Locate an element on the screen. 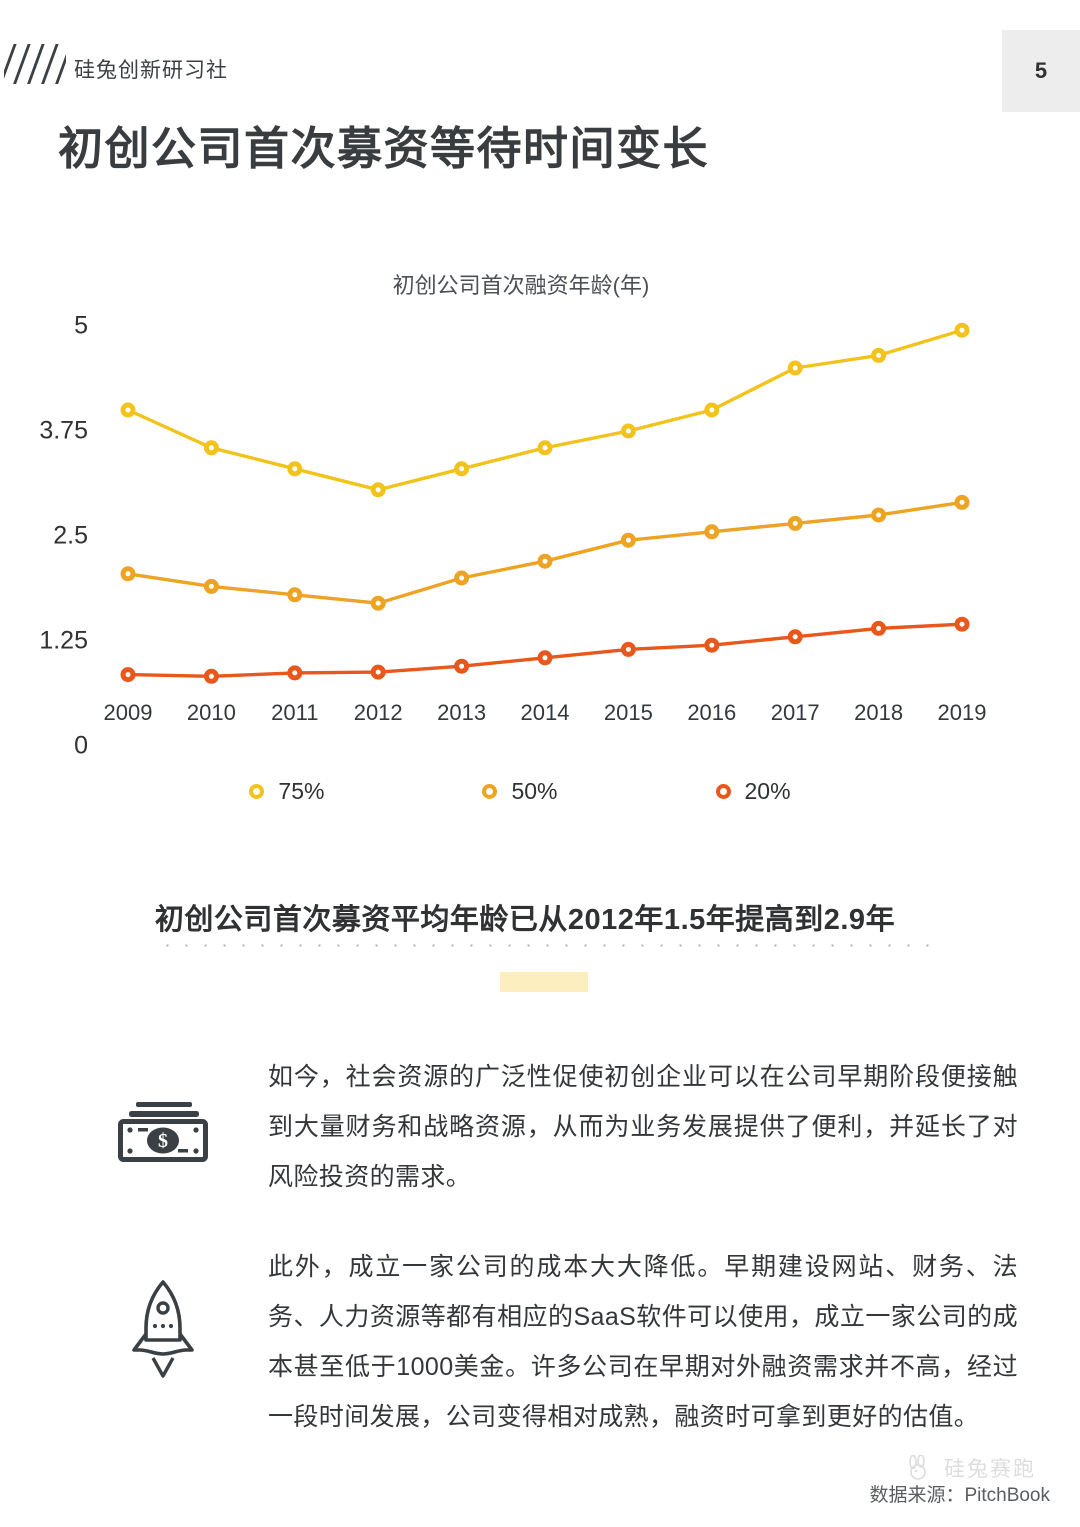 The image size is (1080, 1527). legend-item: 20% is located at coordinates (753, 791).